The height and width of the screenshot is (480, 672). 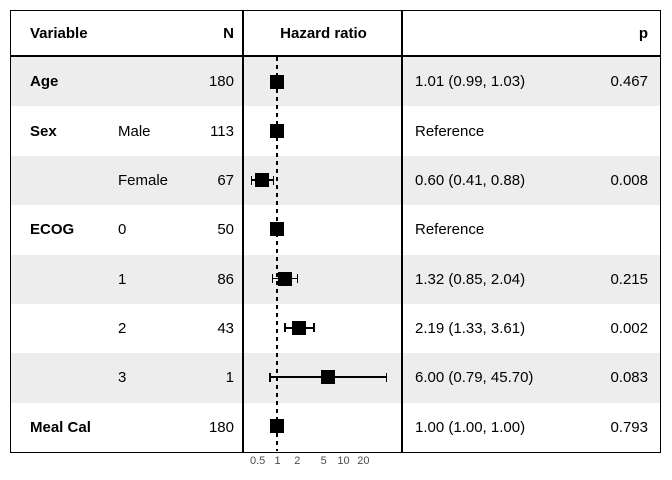 I want to click on variable-cell: Meal Cal, so click(x=60, y=427).